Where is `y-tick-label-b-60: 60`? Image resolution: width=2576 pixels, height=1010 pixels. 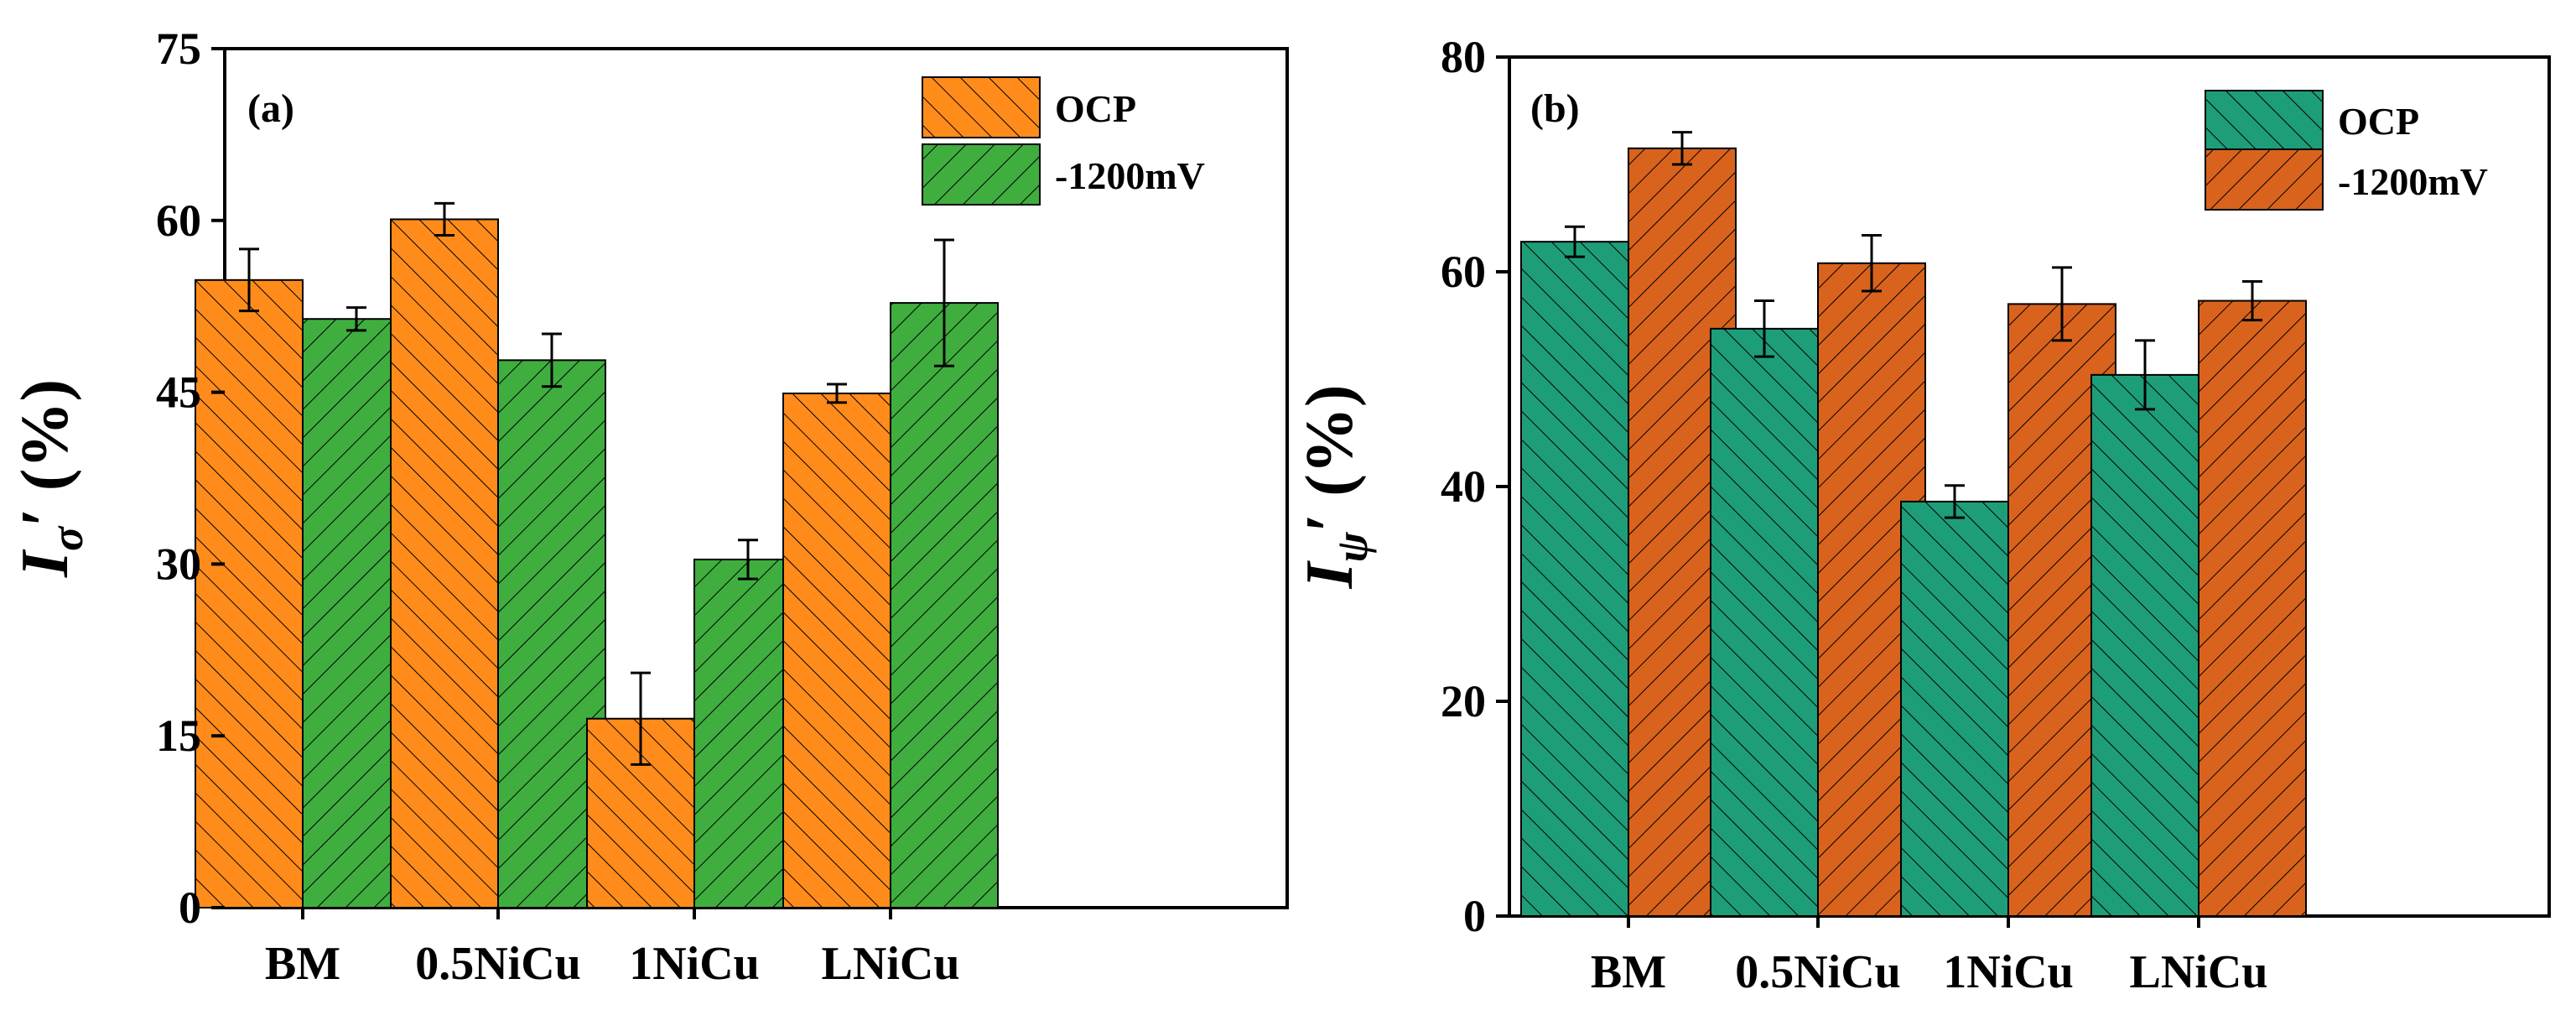
y-tick-label-b-60: 60 is located at coordinates (1463, 272).